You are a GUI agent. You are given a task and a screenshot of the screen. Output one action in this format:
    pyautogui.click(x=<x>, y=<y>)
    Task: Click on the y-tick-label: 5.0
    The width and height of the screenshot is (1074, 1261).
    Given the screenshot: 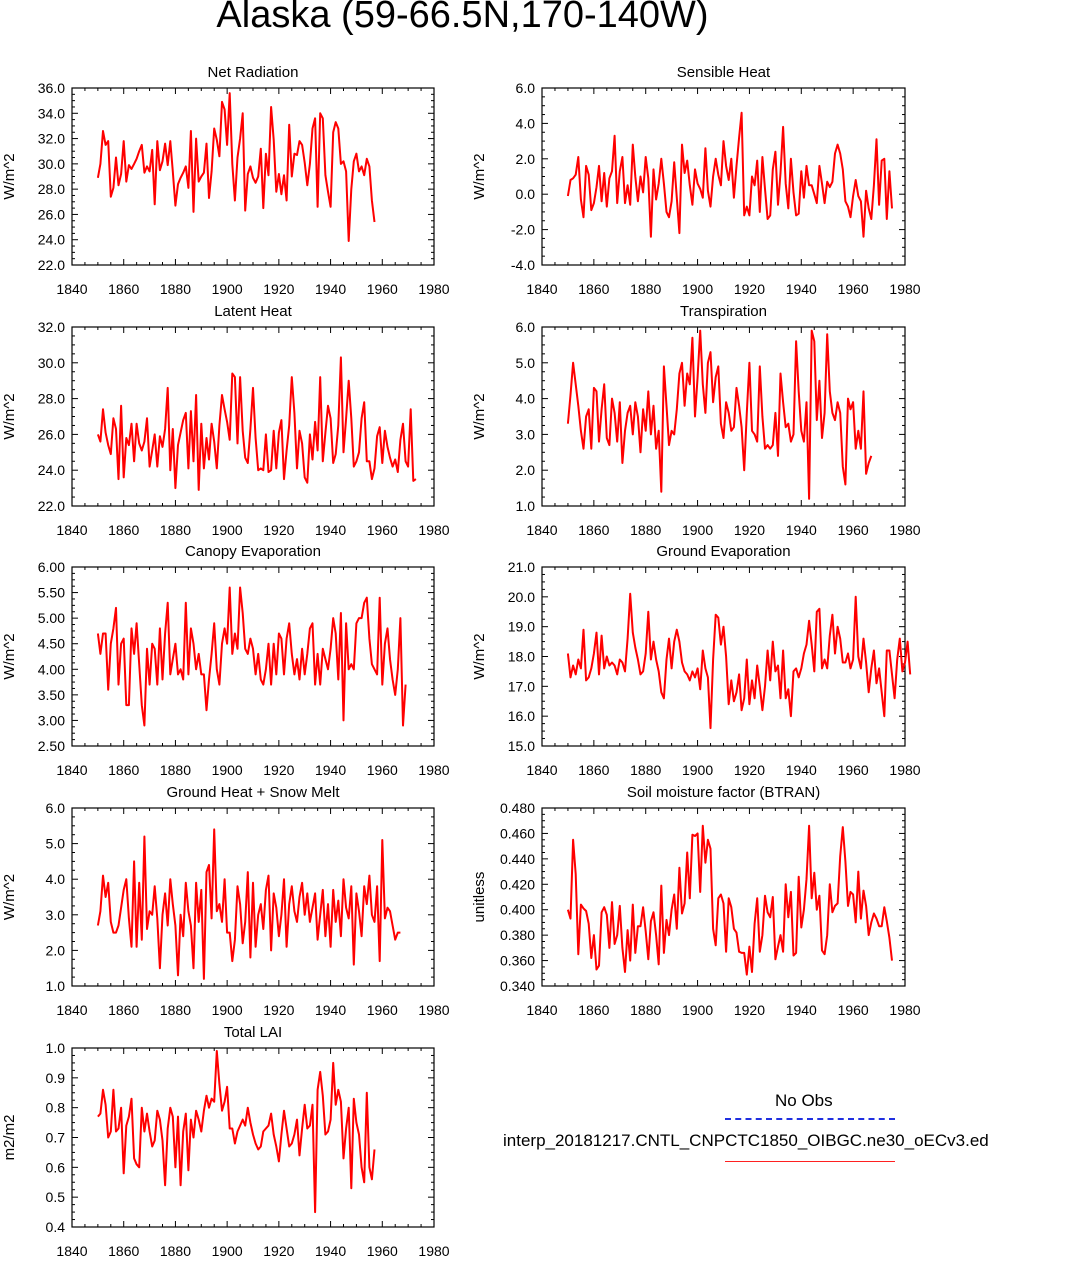 What is the action you would take?
    pyautogui.click(x=526, y=363)
    